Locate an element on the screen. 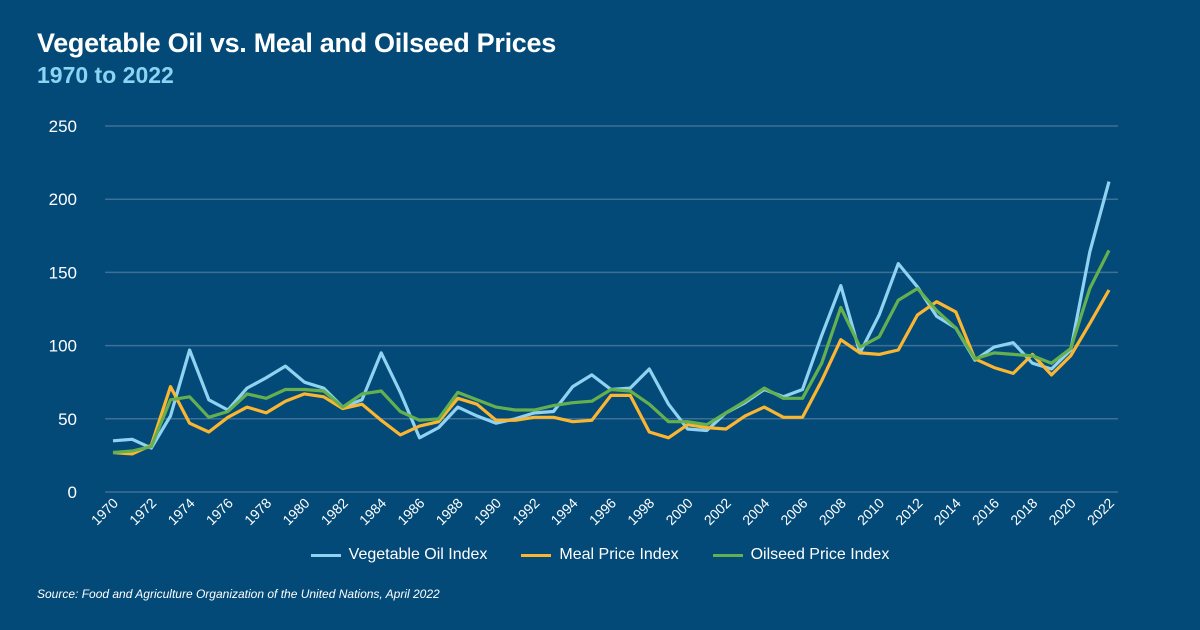 The height and width of the screenshot is (630, 1200). x-tick-label: 2018 is located at coordinates (1023, 511).